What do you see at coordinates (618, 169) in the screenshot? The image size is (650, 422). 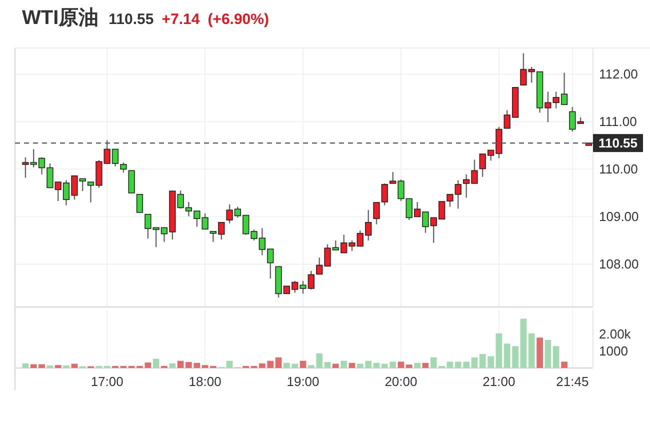 I see `y-tick-label: 110.00` at bounding box center [618, 169].